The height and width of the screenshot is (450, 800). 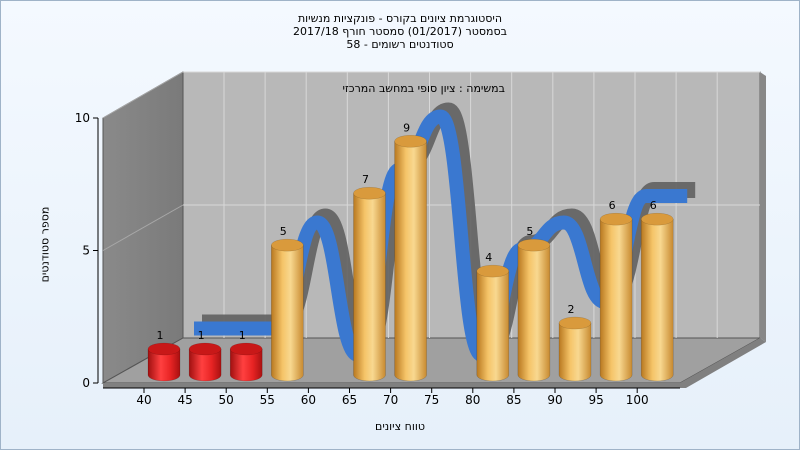 I want to click on y-tick-label: 10, so click(x=82, y=118).